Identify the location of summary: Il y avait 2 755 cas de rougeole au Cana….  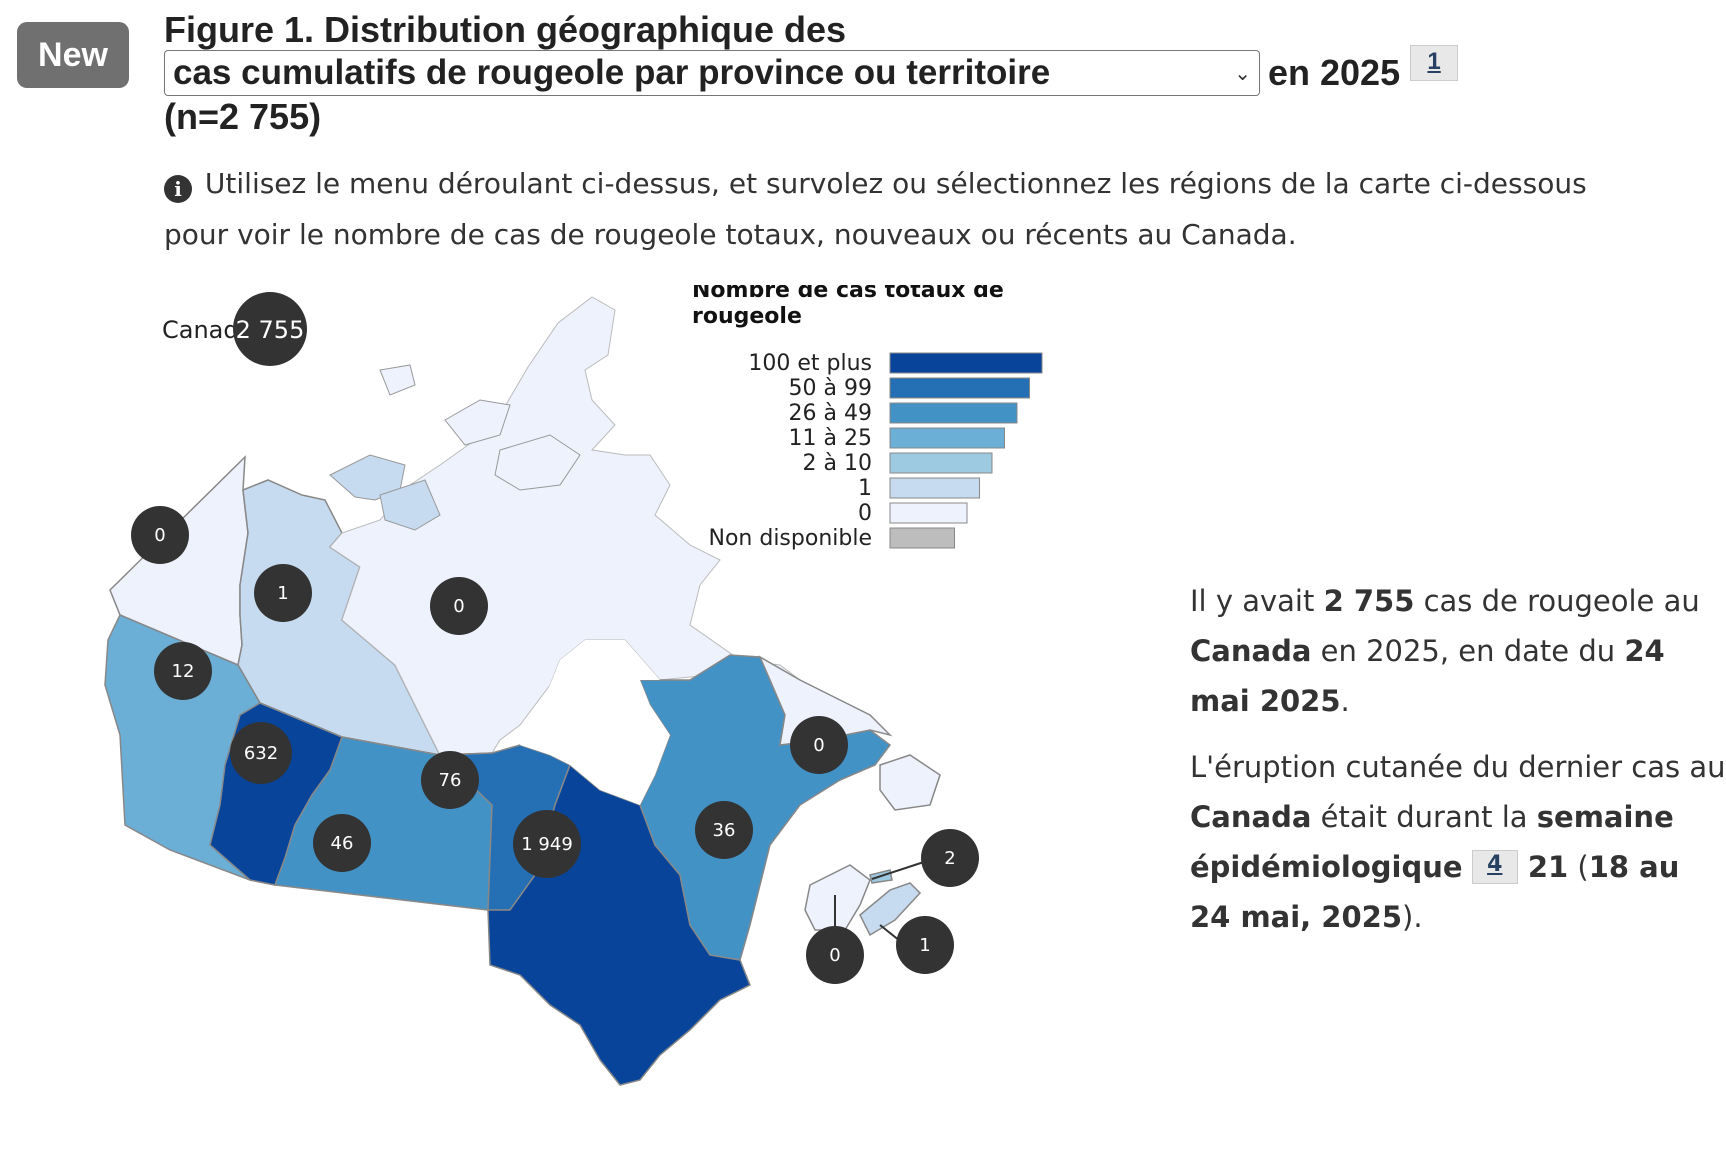
(1458, 767).